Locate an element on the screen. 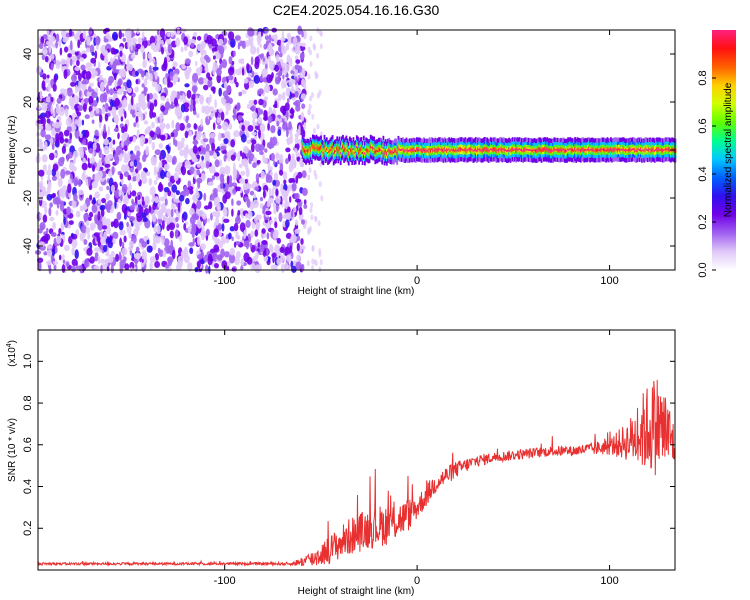  y-tick-label: 0.2 is located at coordinates (28, 528).